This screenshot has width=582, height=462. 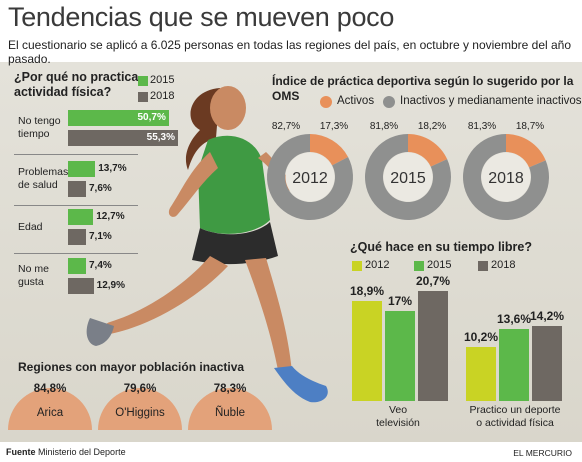 What do you see at coordinates (162, 96) in the screenshot?
I see `legend-label-2018: 2018` at bounding box center [162, 96].